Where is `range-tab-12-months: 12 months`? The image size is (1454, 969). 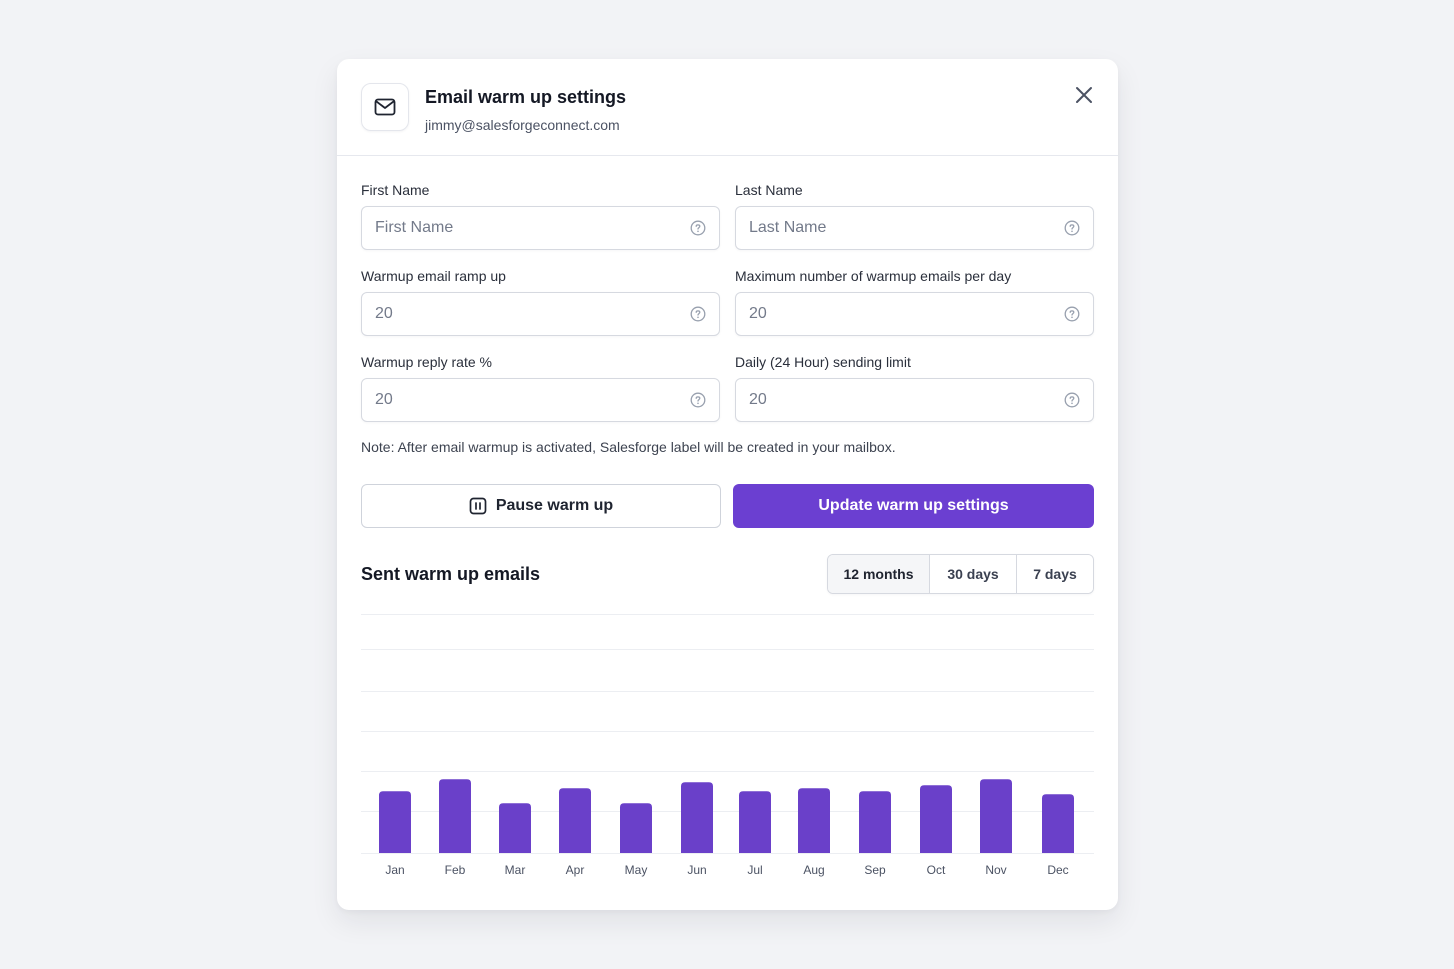
range-tab-12-months: 12 months is located at coordinates (879, 574).